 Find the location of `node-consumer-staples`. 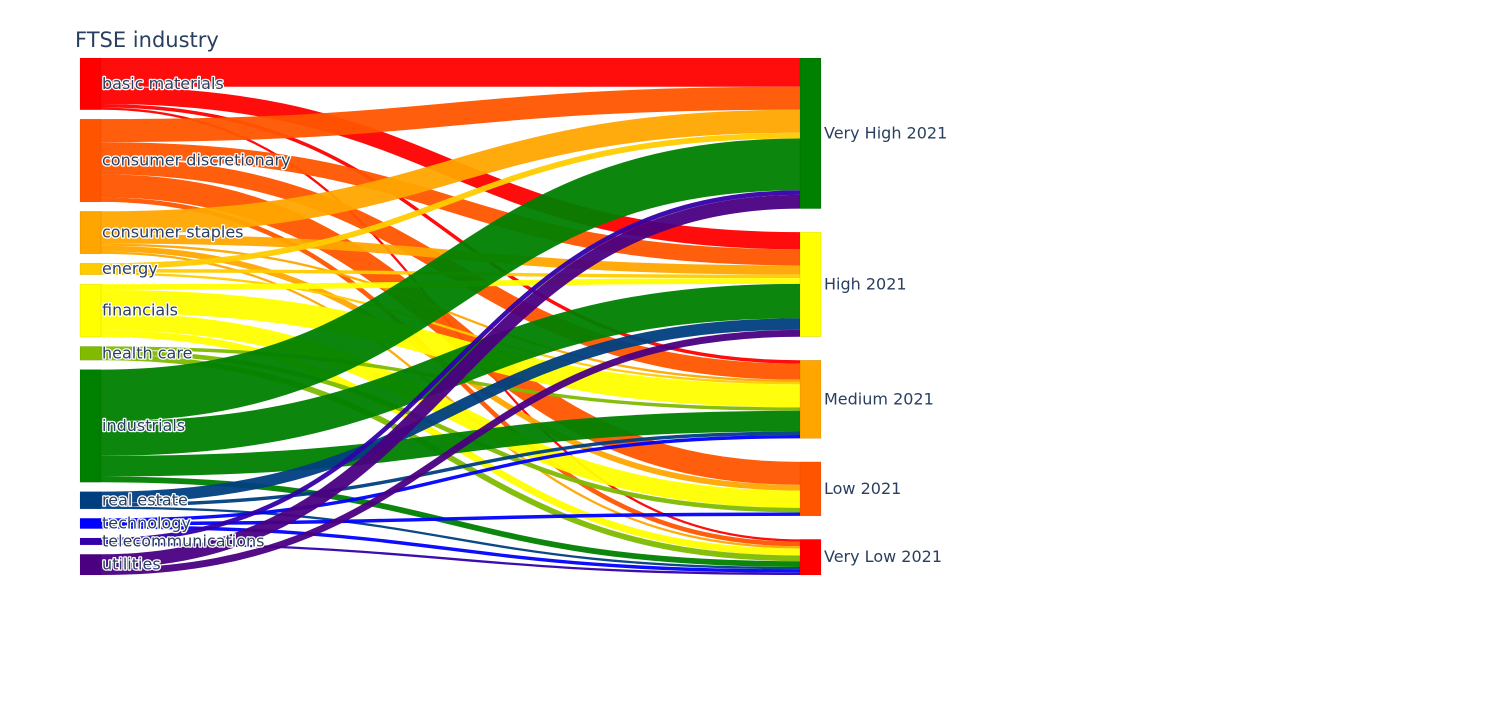

node-consumer-staples is located at coordinates (90, 233).